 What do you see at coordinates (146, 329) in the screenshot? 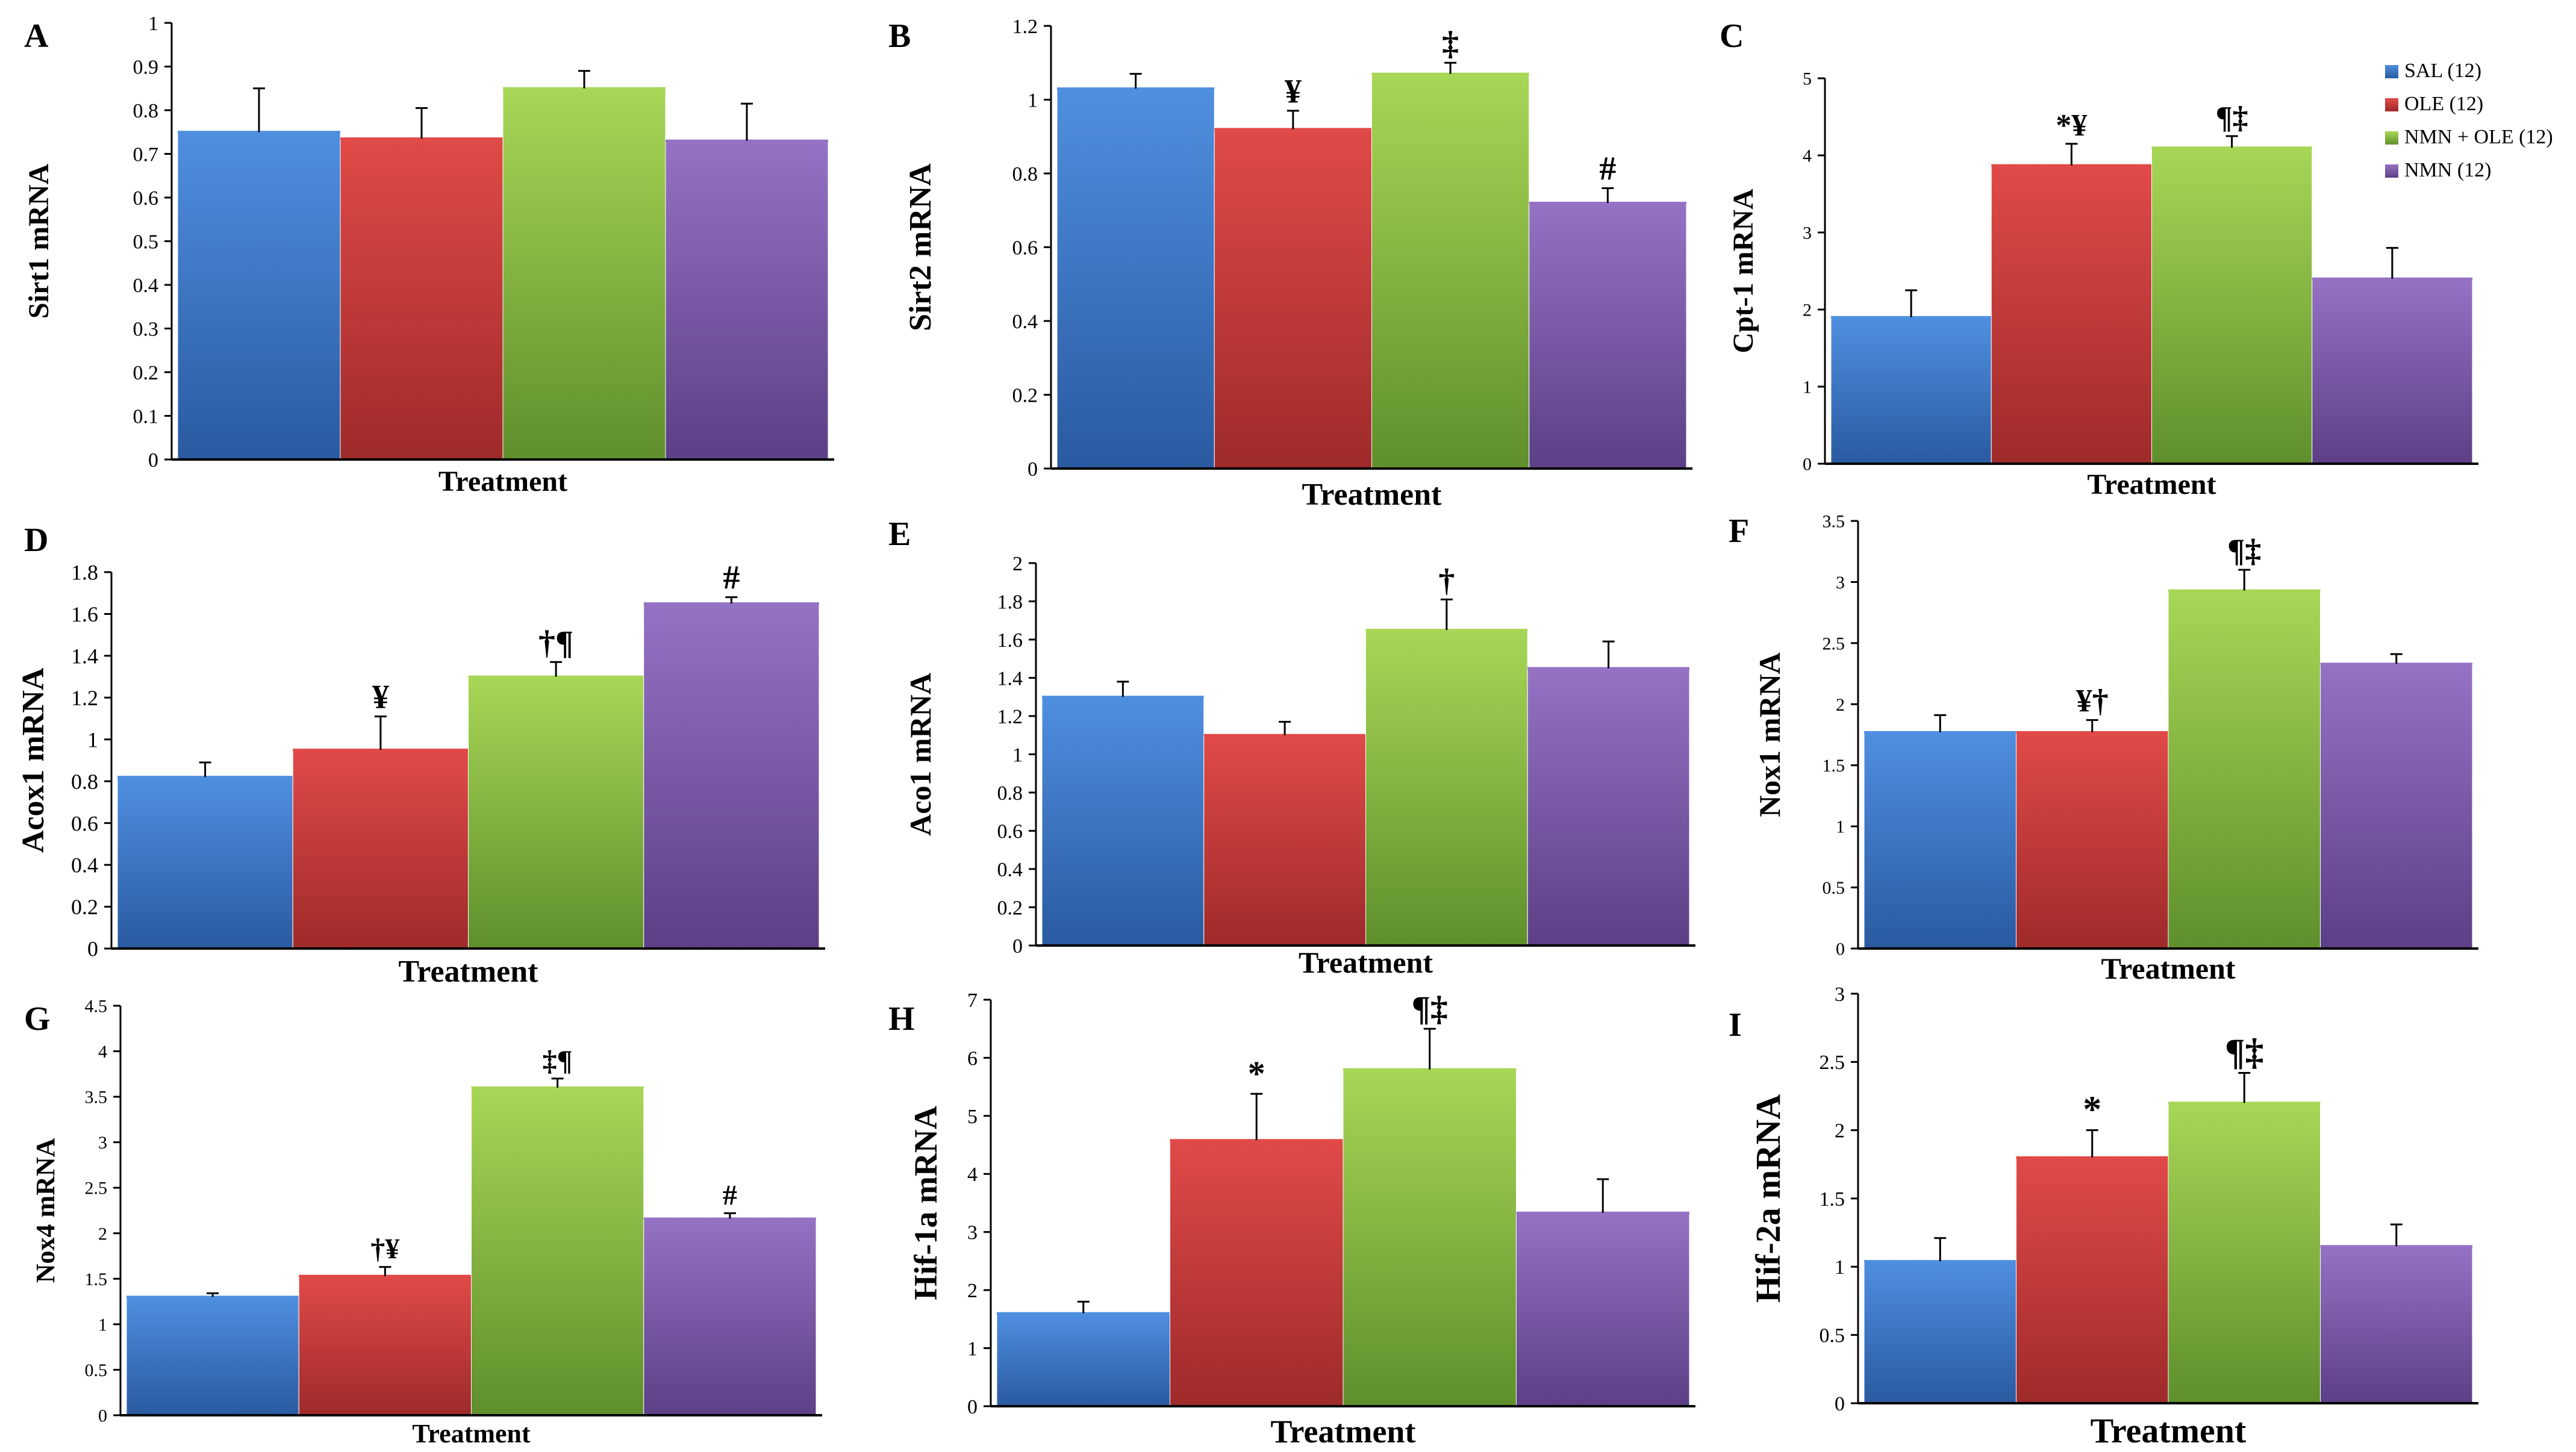
I see `y-tick-label: 0.3` at bounding box center [146, 329].